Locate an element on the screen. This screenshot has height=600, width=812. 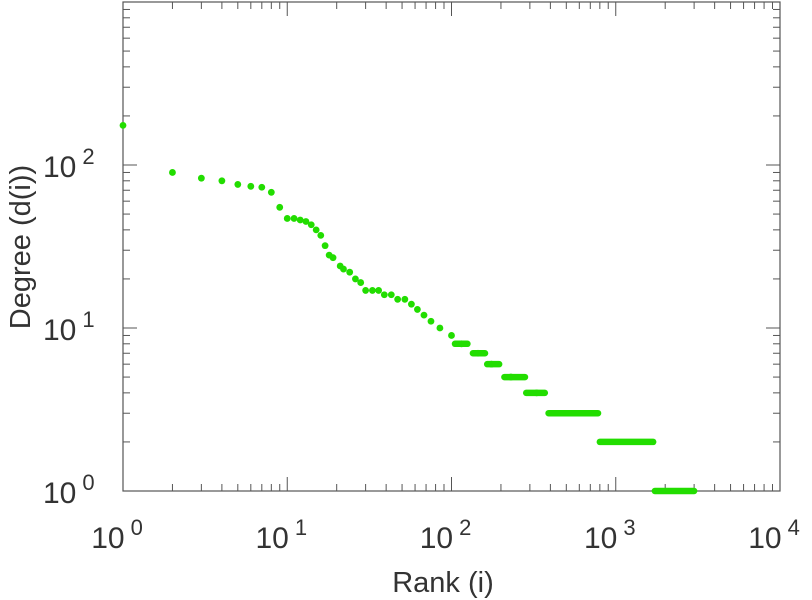
y-tick-label: 10 2 is located at coordinates (69, 164).